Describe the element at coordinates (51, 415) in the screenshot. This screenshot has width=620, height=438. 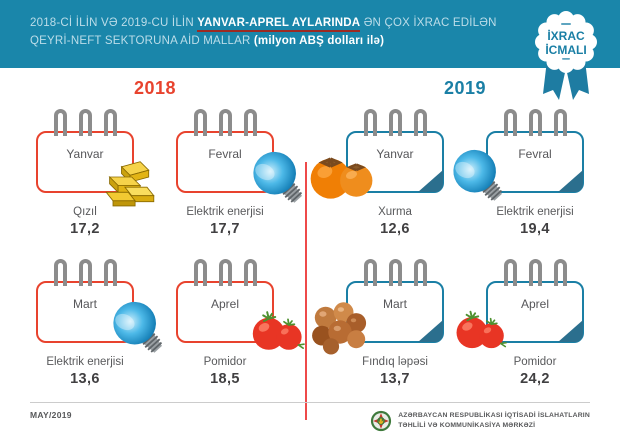
I see `footer-date: MAY/2019` at that location.